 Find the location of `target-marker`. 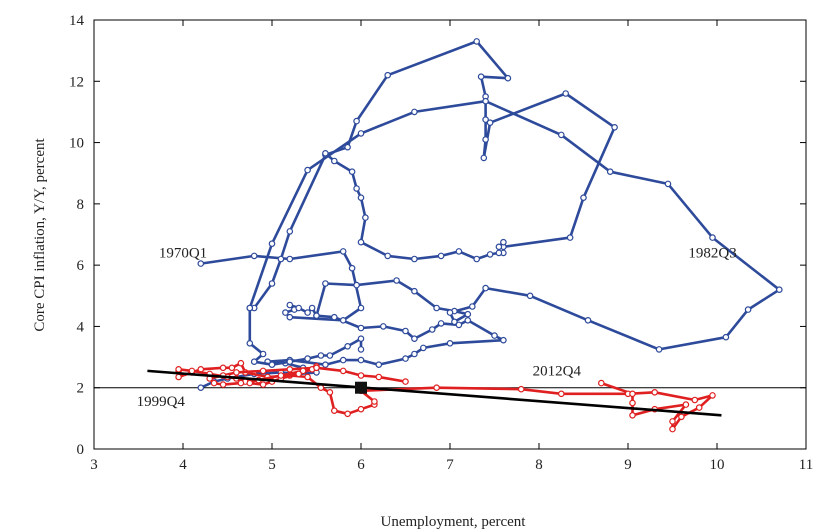

target-marker is located at coordinates (361, 387).